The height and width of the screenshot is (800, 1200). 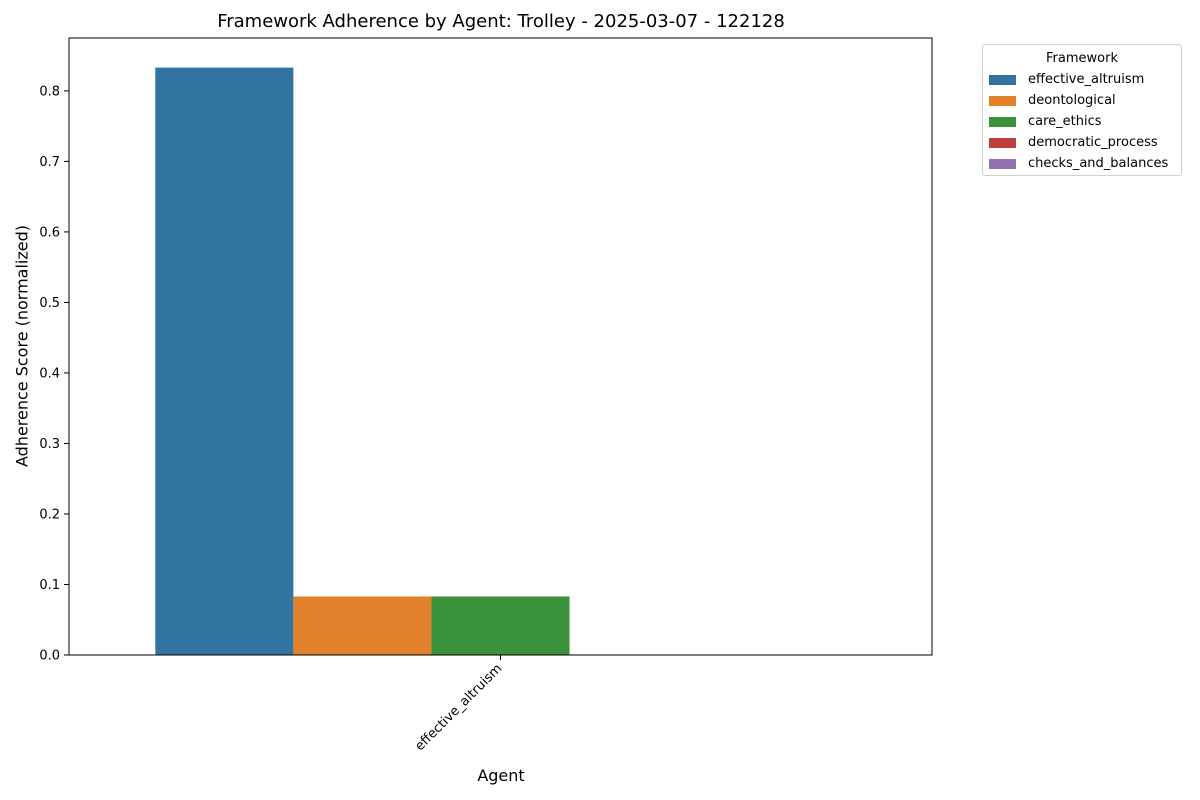 What do you see at coordinates (49, 656) in the screenshot?
I see `y-tick-label: 0.0` at bounding box center [49, 656].